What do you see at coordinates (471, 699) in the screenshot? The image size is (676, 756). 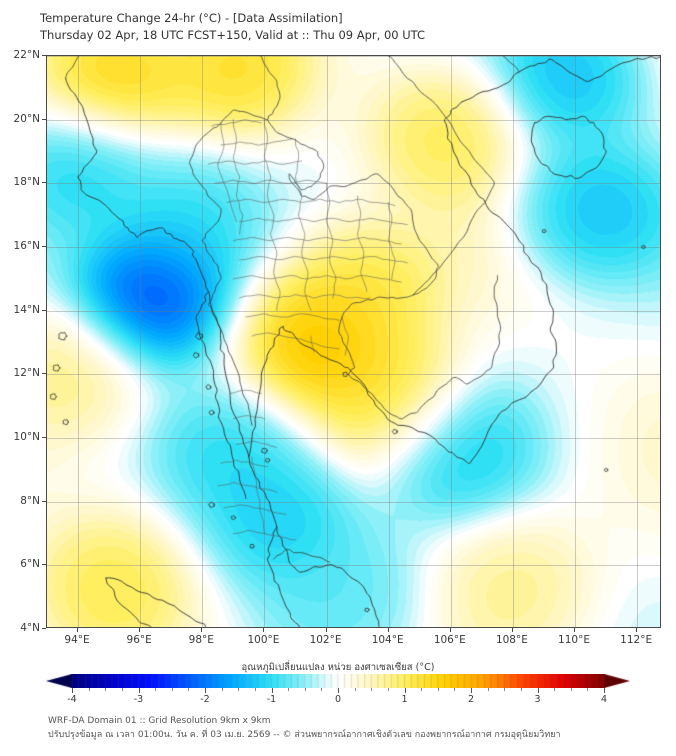 I see `colorbar-tick-label: 2` at bounding box center [471, 699].